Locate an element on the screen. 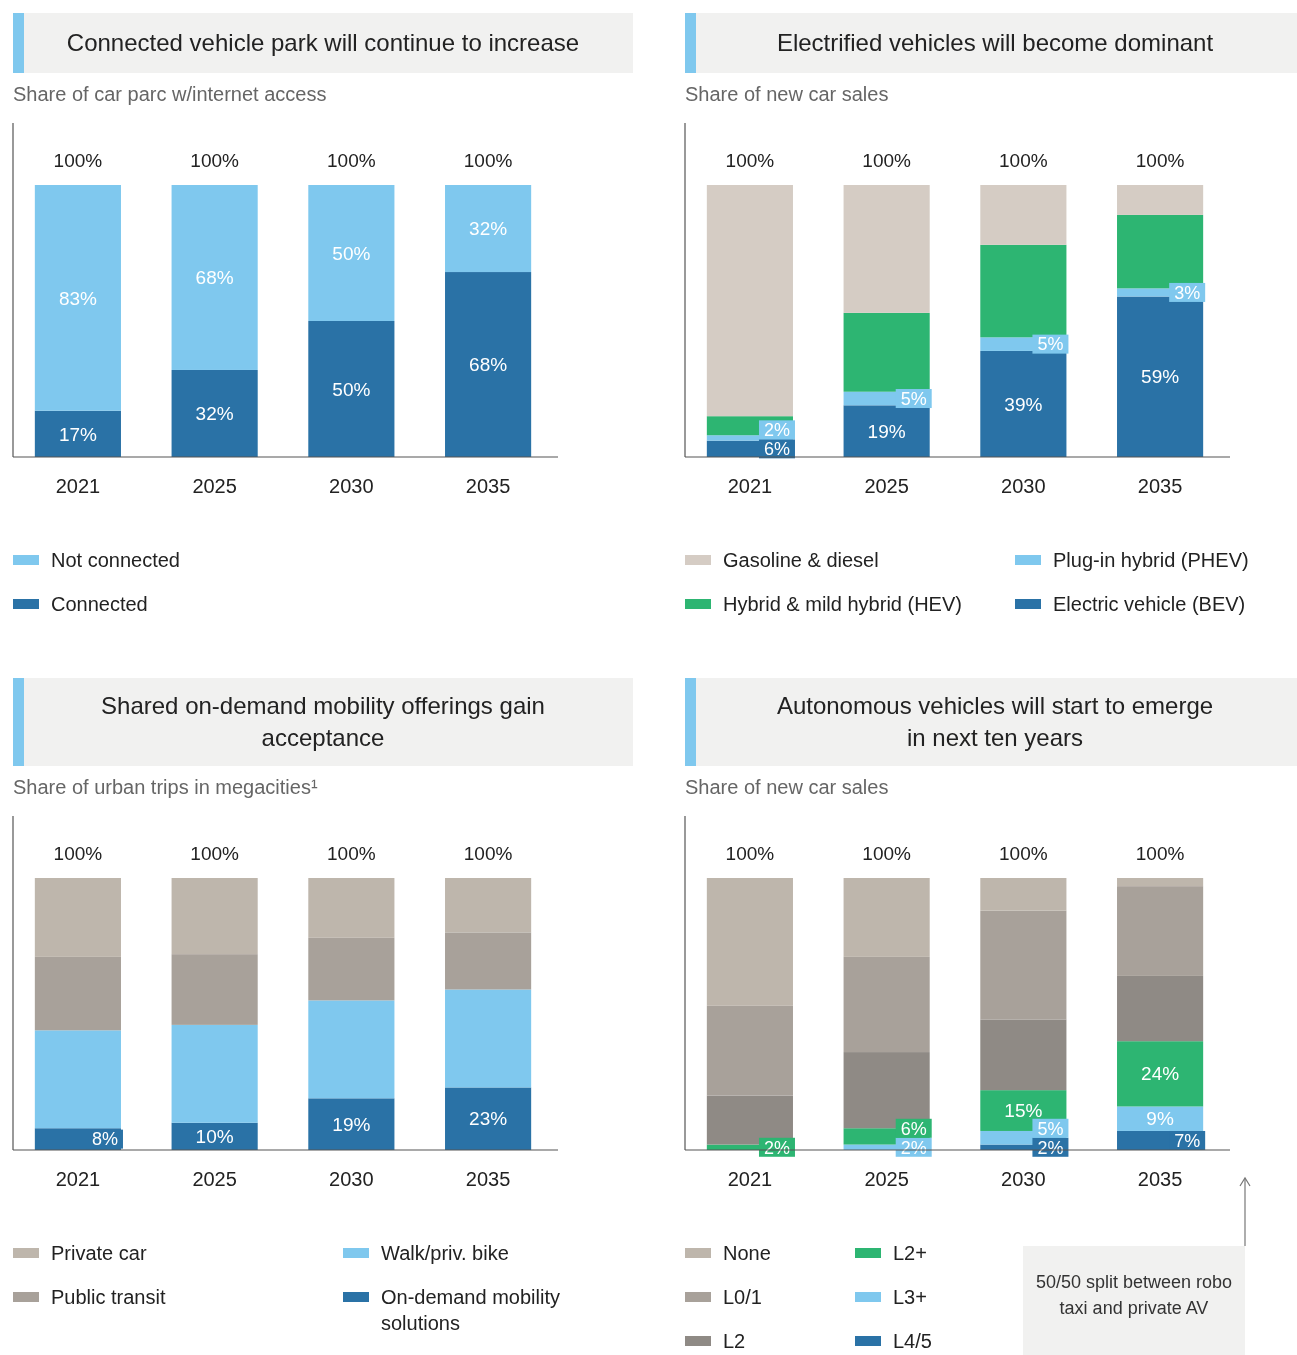 This screenshot has width=1297, height=1355. legend-label: Hybrid & mild hybrid (HEV) is located at coordinates (842, 604).